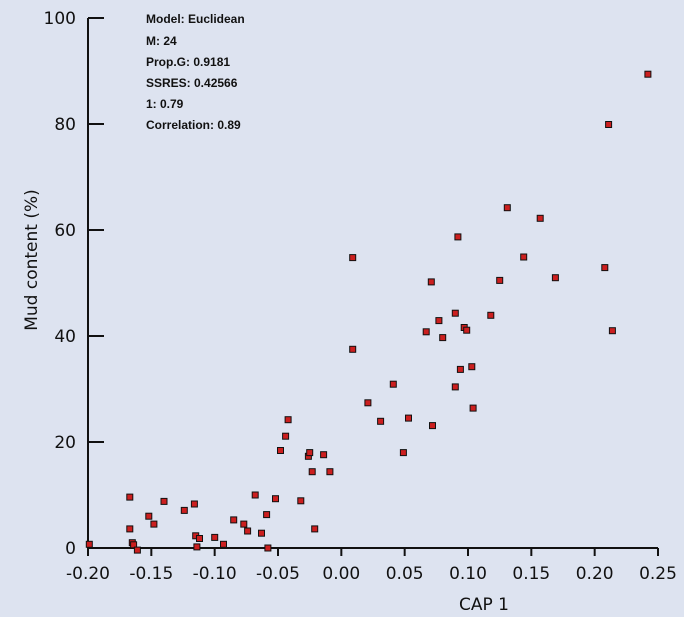 Image resolution: width=684 pixels, height=617 pixels. I want to click on y-tick-label: 20, so click(65, 443).